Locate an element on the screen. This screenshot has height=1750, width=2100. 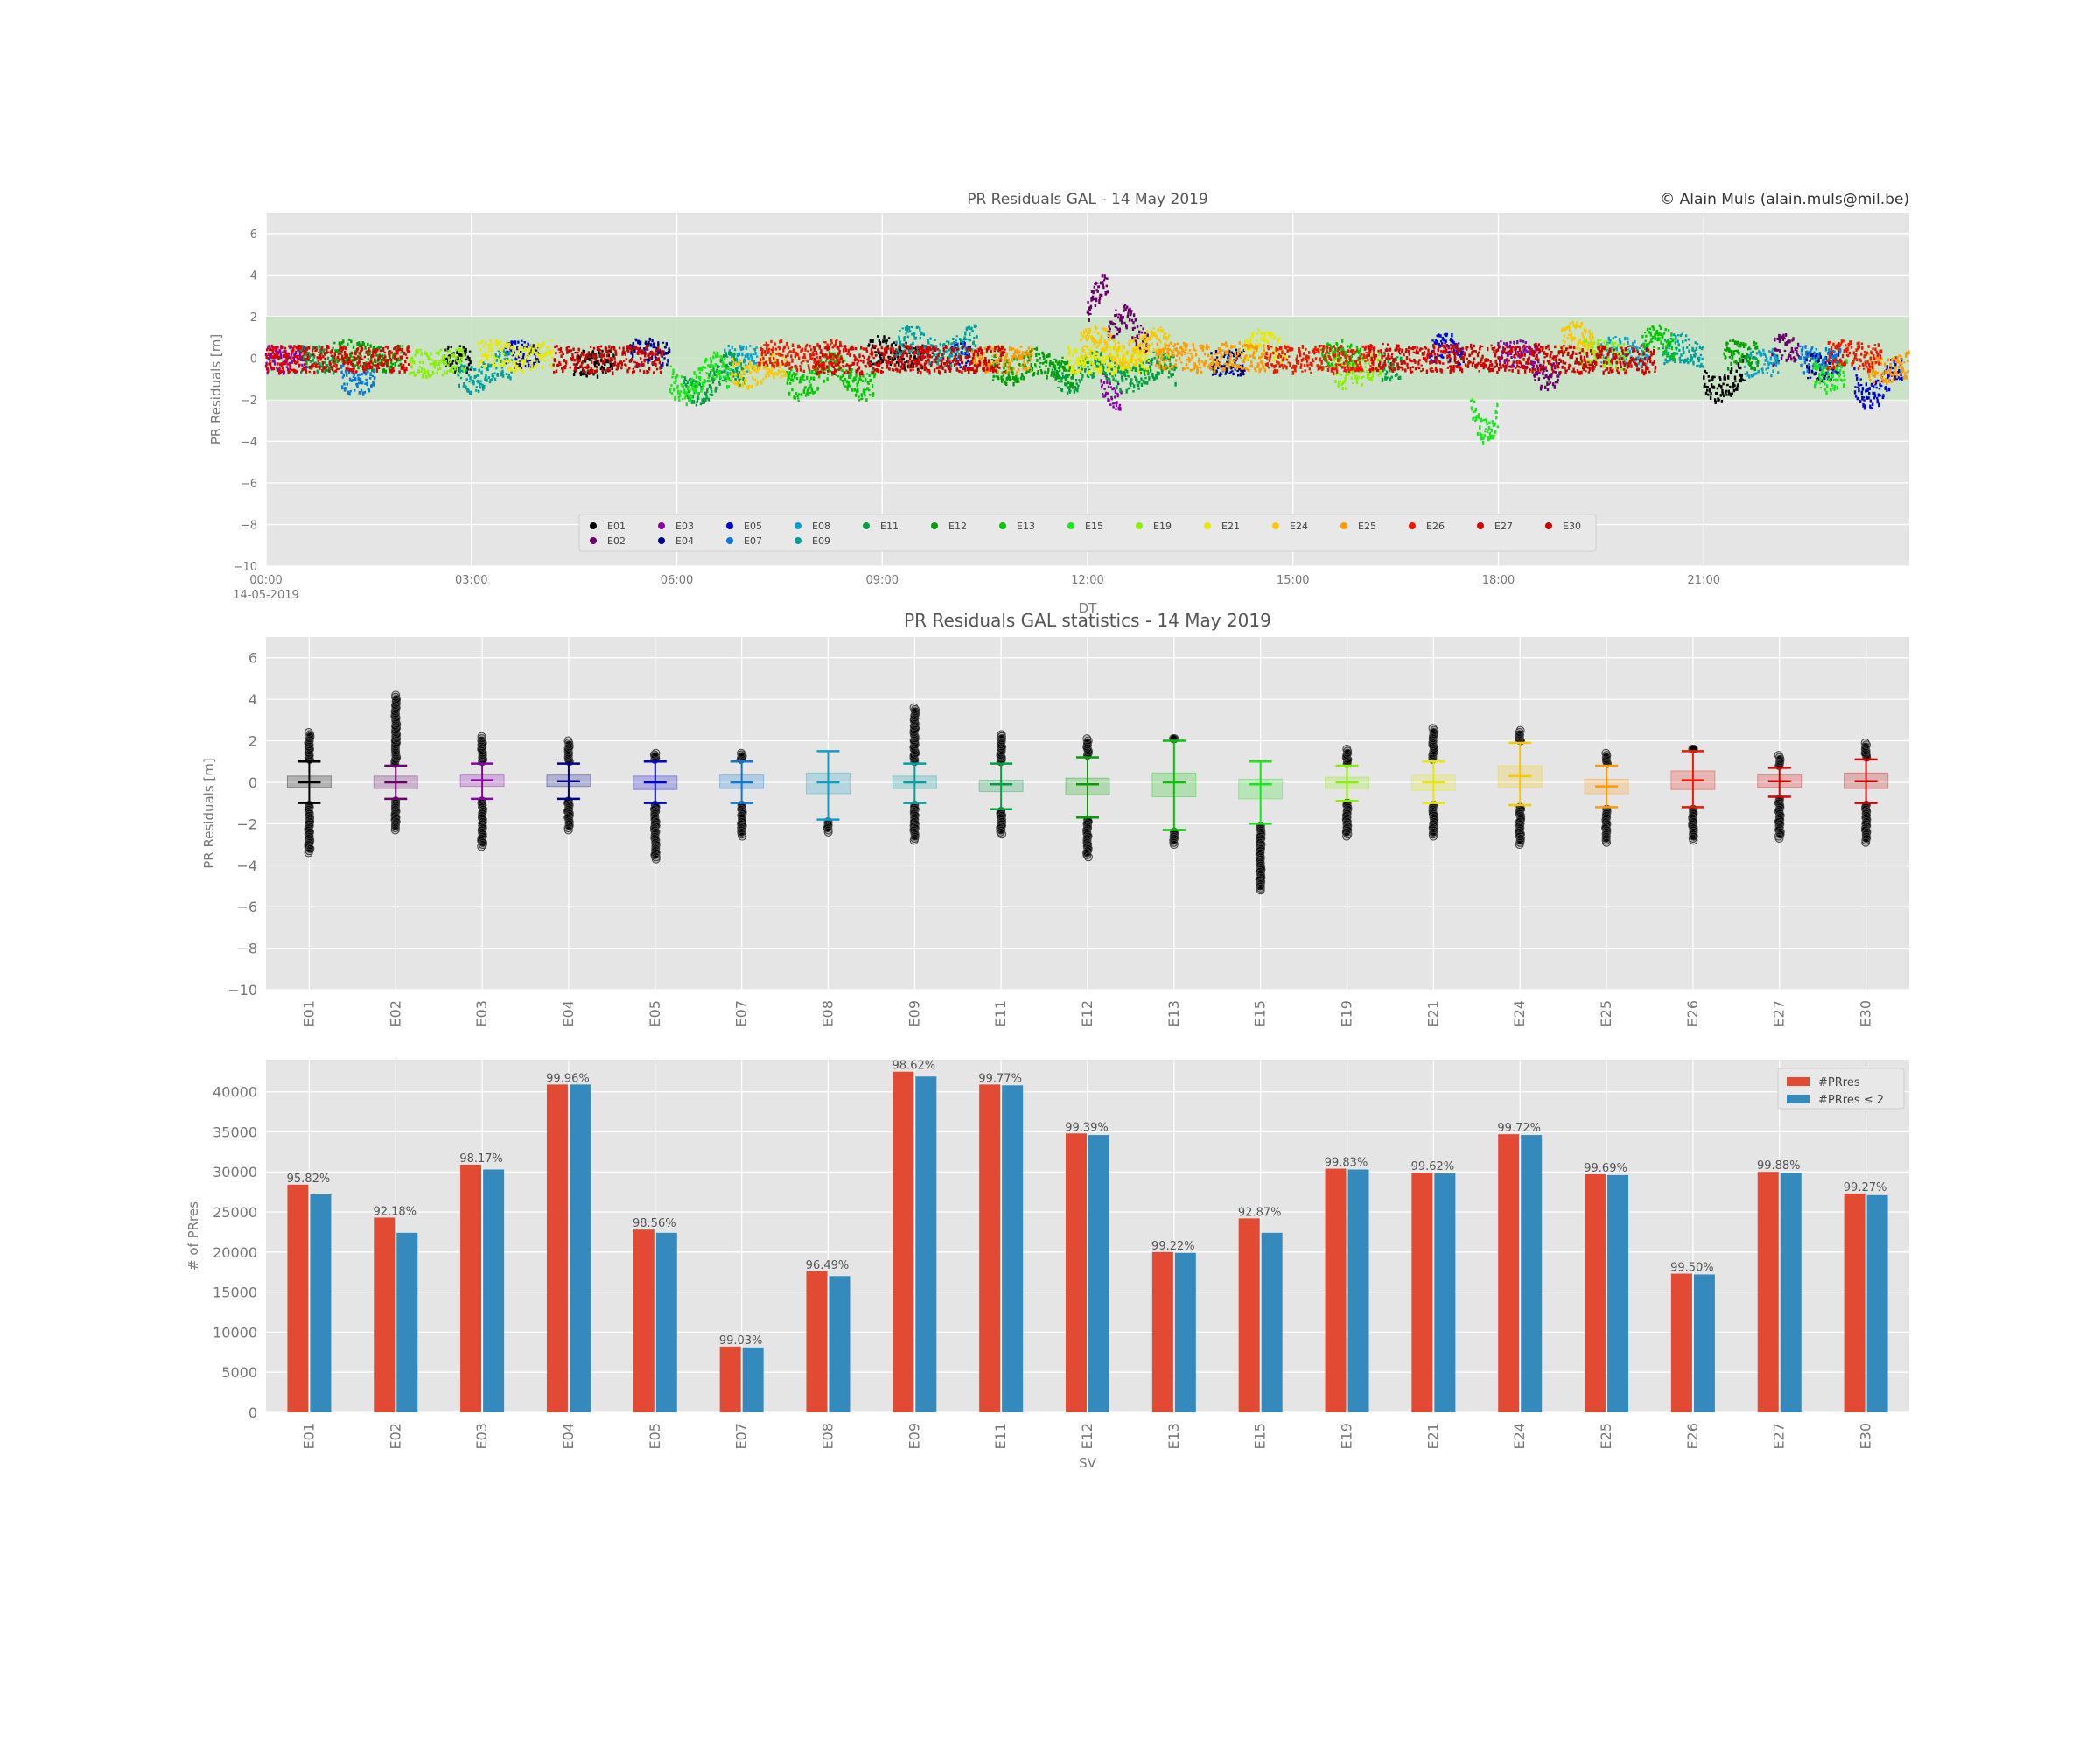
legend-label-E27: E27 is located at coordinates (1503, 526).